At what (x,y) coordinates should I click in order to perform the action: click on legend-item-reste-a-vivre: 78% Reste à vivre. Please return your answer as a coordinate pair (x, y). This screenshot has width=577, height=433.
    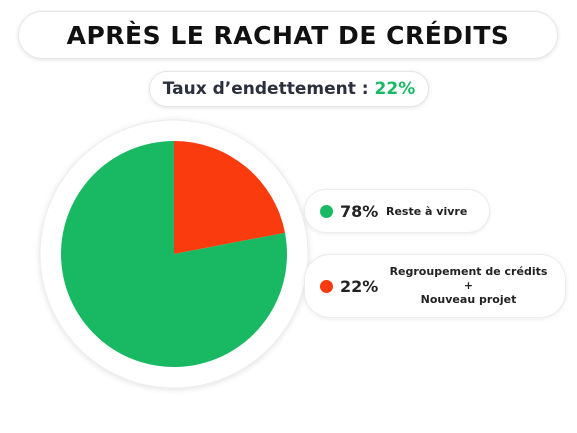
    Looking at the image, I should click on (397, 211).